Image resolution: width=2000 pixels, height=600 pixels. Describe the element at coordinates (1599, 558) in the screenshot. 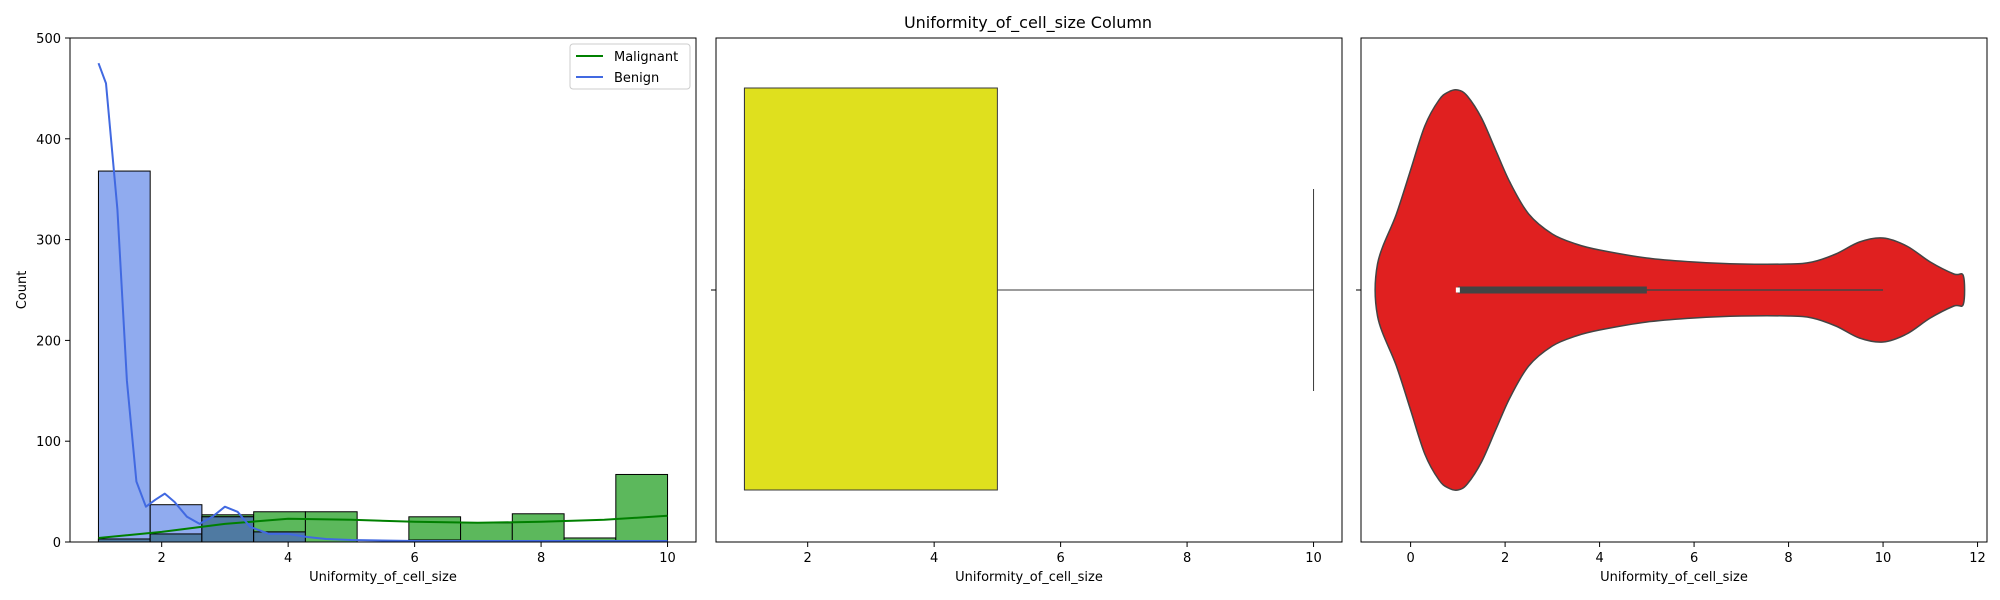

I see `violin-x-tick-label: 4` at that location.